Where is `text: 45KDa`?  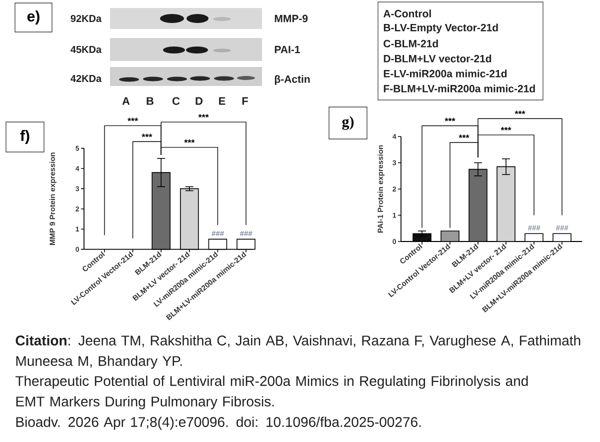
text: 45KDa is located at coordinates (86, 49).